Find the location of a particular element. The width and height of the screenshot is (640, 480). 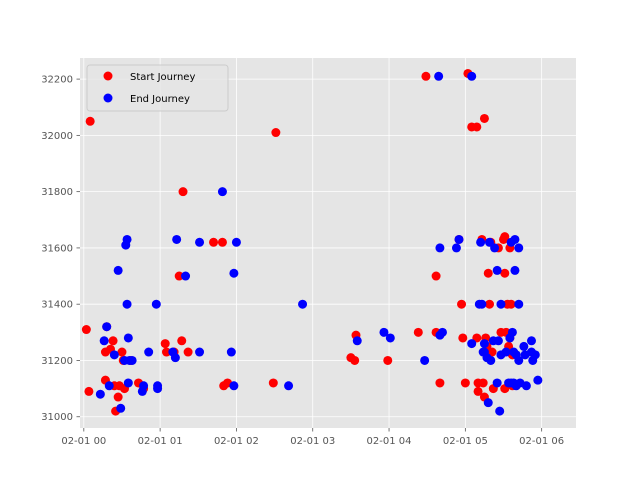

legend-marker-end-journey is located at coordinates (108, 98).